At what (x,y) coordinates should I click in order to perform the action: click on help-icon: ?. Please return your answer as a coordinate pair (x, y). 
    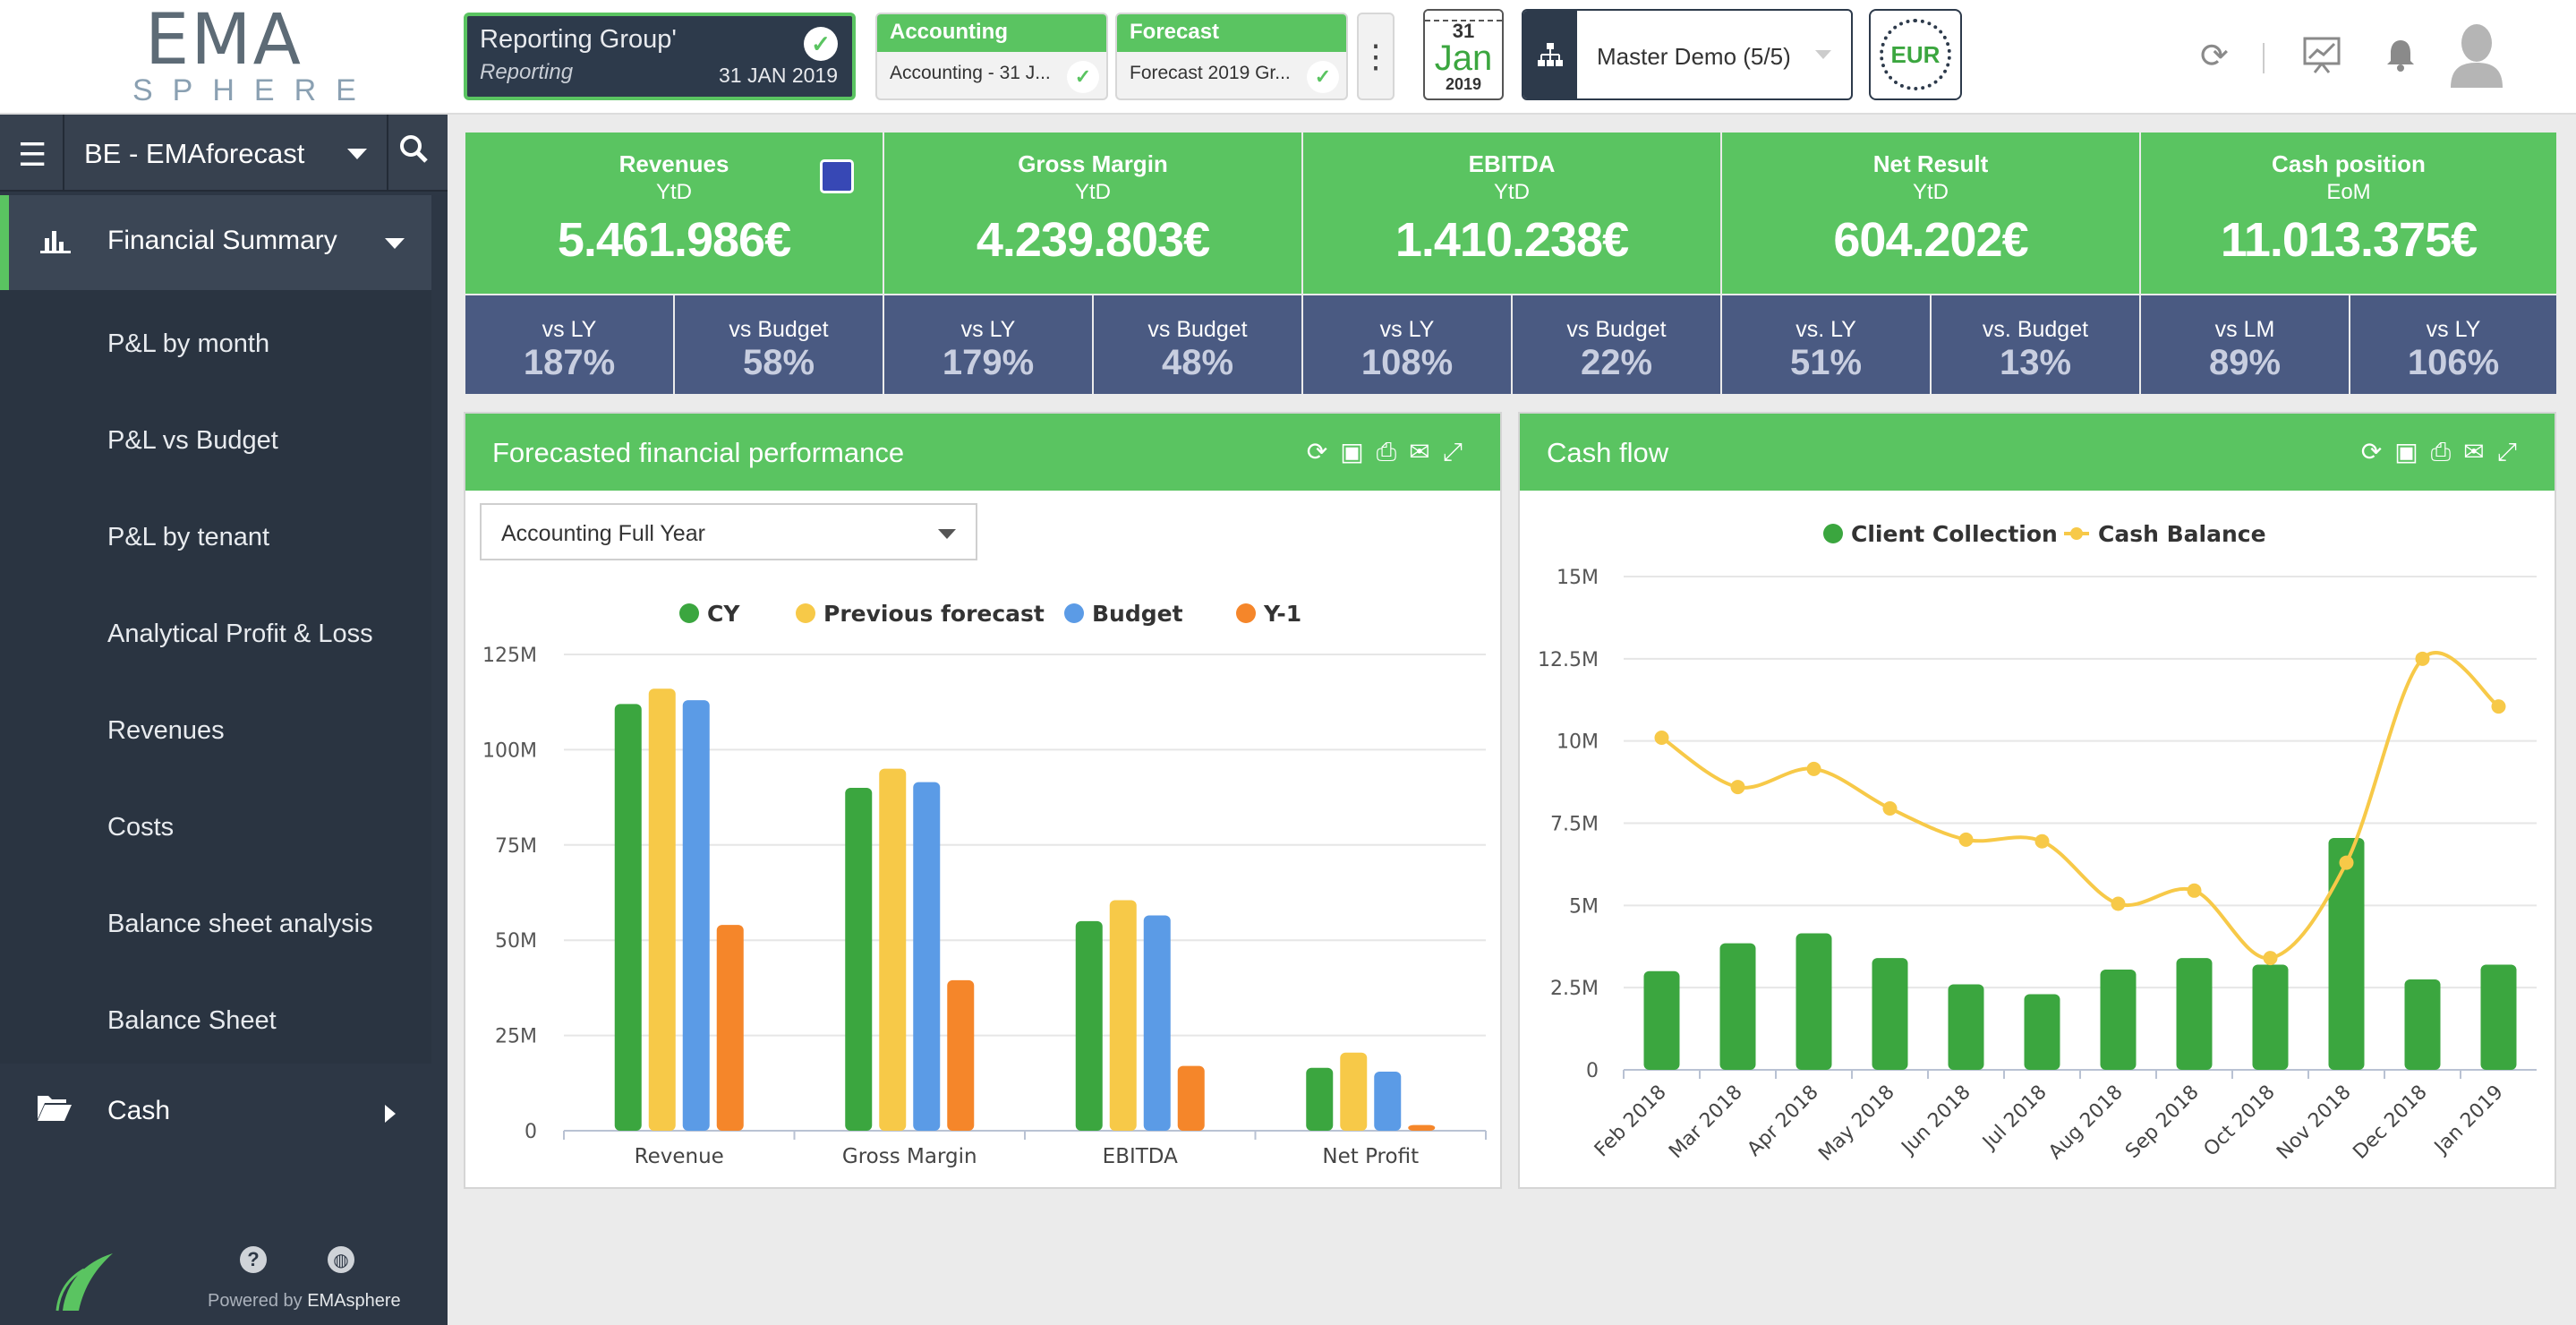
    Looking at the image, I should click on (253, 1259).